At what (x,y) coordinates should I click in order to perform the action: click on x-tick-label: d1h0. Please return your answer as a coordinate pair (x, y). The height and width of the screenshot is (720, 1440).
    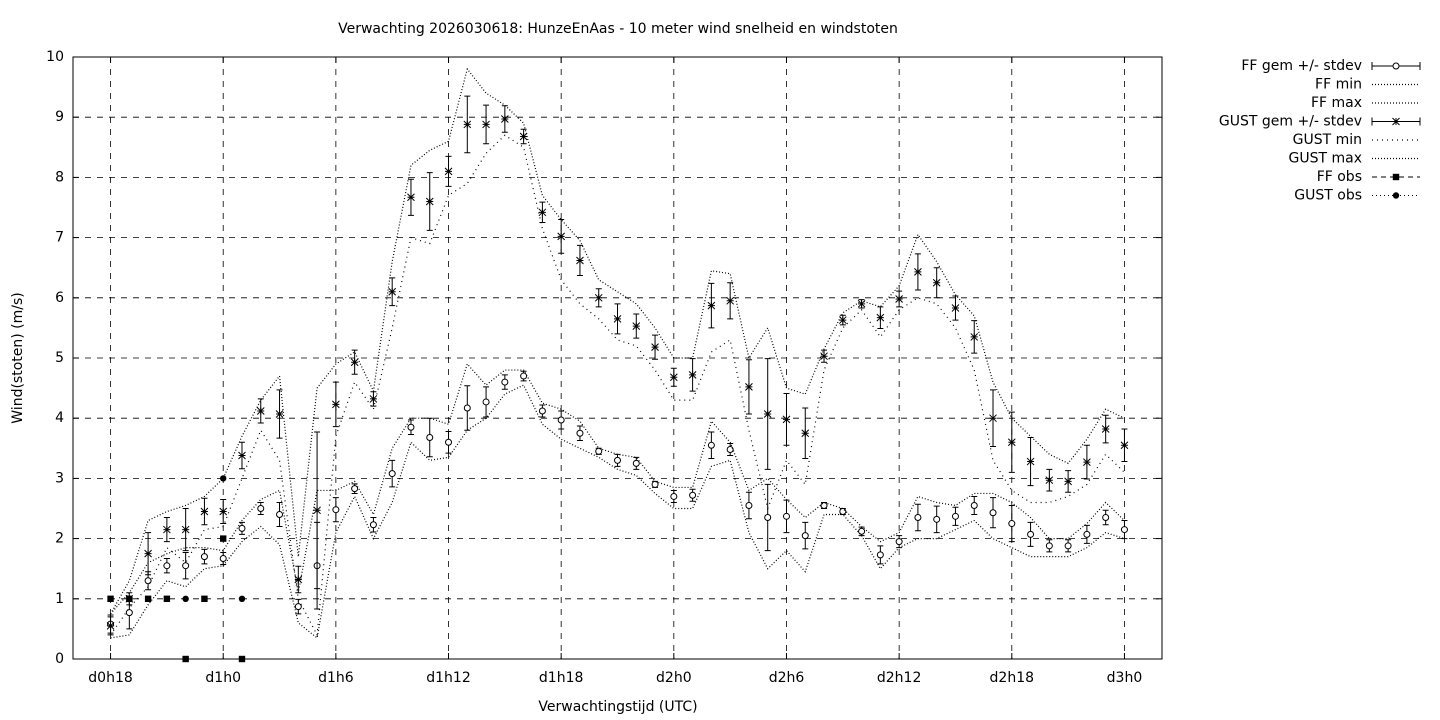
    Looking at the image, I should click on (223, 678).